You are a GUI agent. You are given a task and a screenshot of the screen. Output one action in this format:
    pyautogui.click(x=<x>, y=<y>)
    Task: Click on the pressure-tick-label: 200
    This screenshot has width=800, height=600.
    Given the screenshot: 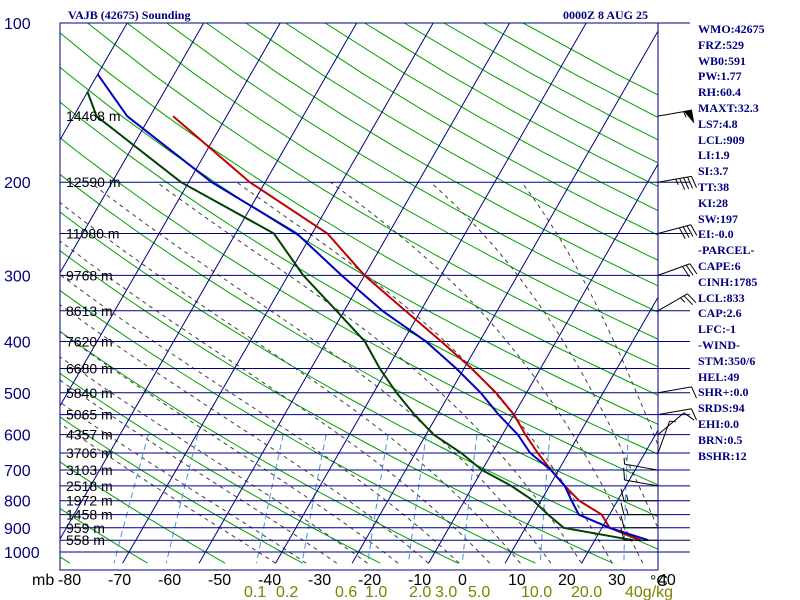 What is the action you would take?
    pyautogui.click(x=17, y=183)
    